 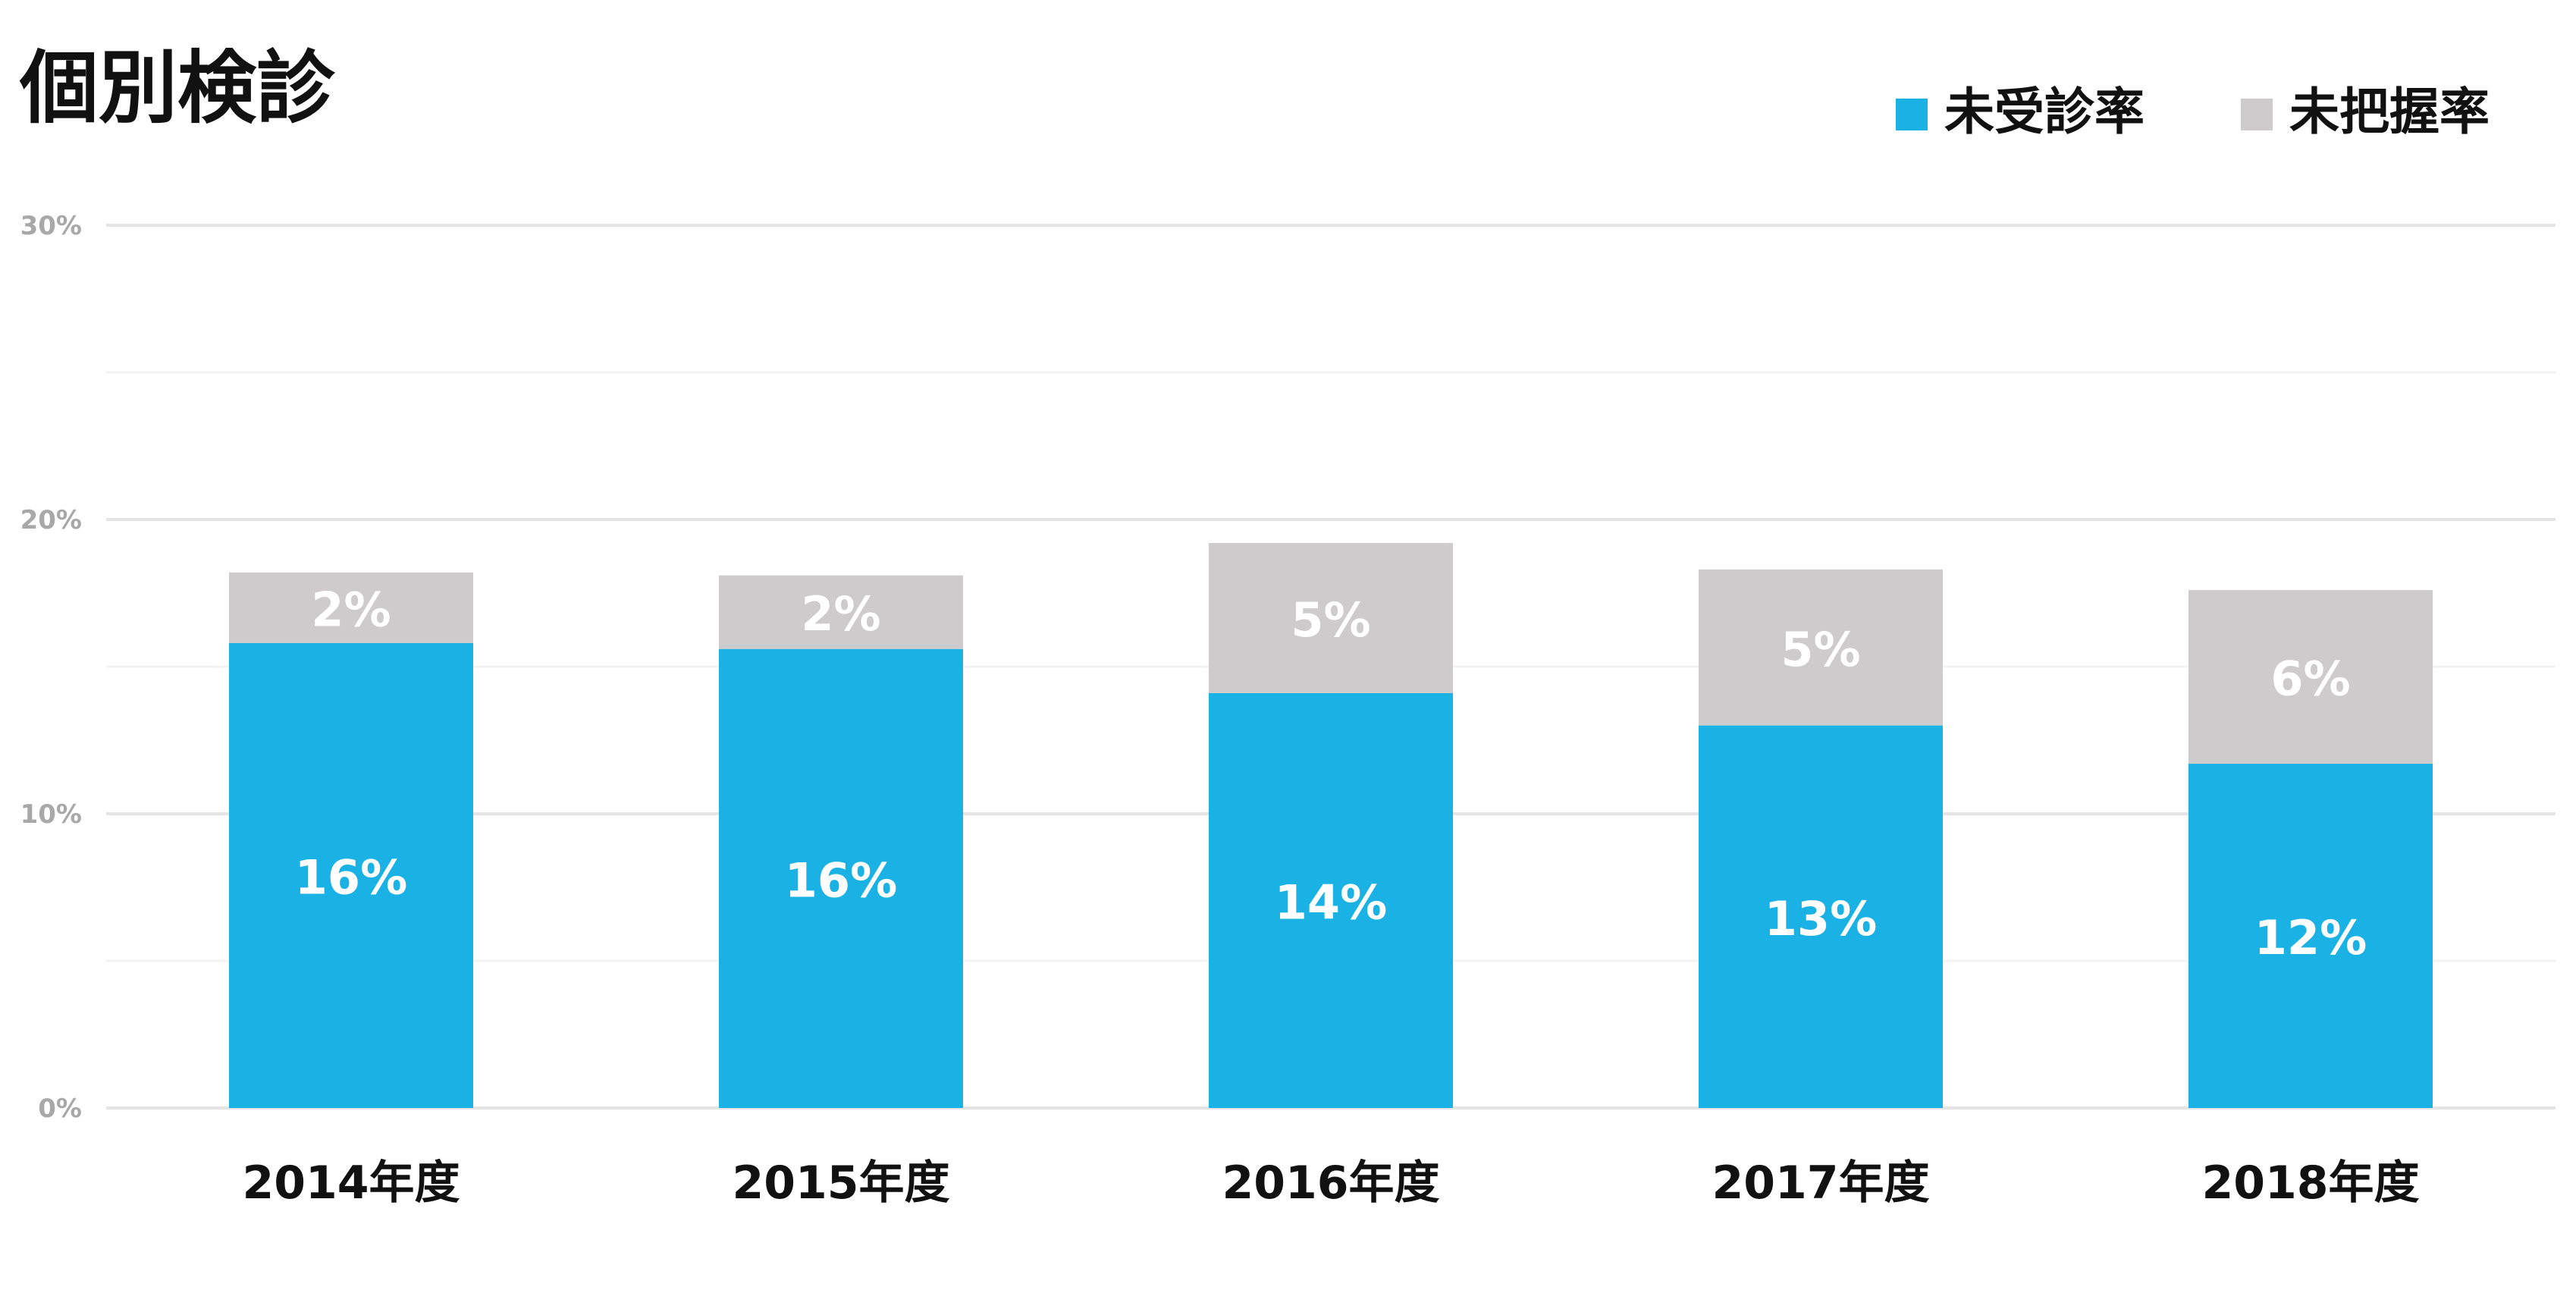 What do you see at coordinates (1821, 1183) in the screenshot?
I see `x-tick-label: 2017年度` at bounding box center [1821, 1183].